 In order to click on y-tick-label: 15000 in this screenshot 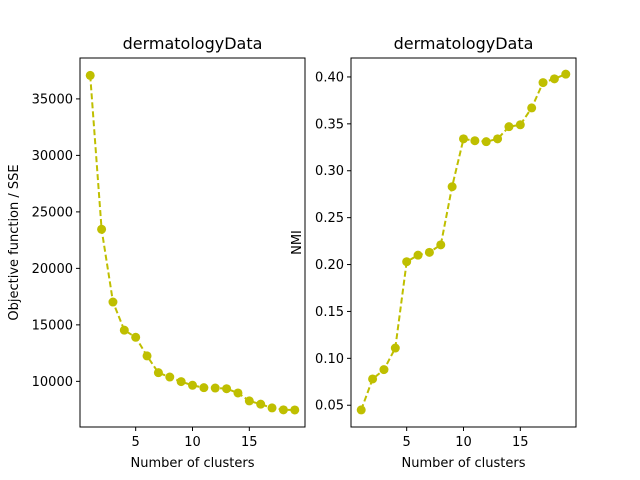, I will do `click(52, 325)`.